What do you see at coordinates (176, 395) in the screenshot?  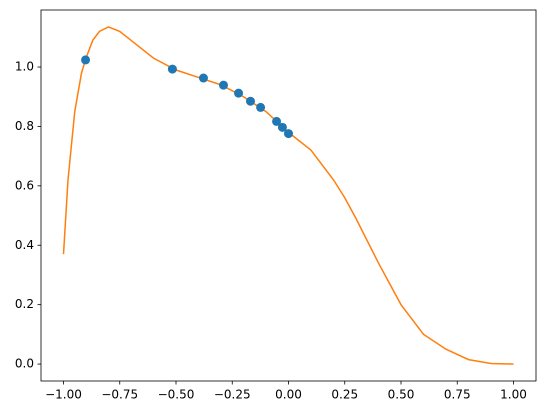 I see `x-tick-label: −0.50` at bounding box center [176, 395].